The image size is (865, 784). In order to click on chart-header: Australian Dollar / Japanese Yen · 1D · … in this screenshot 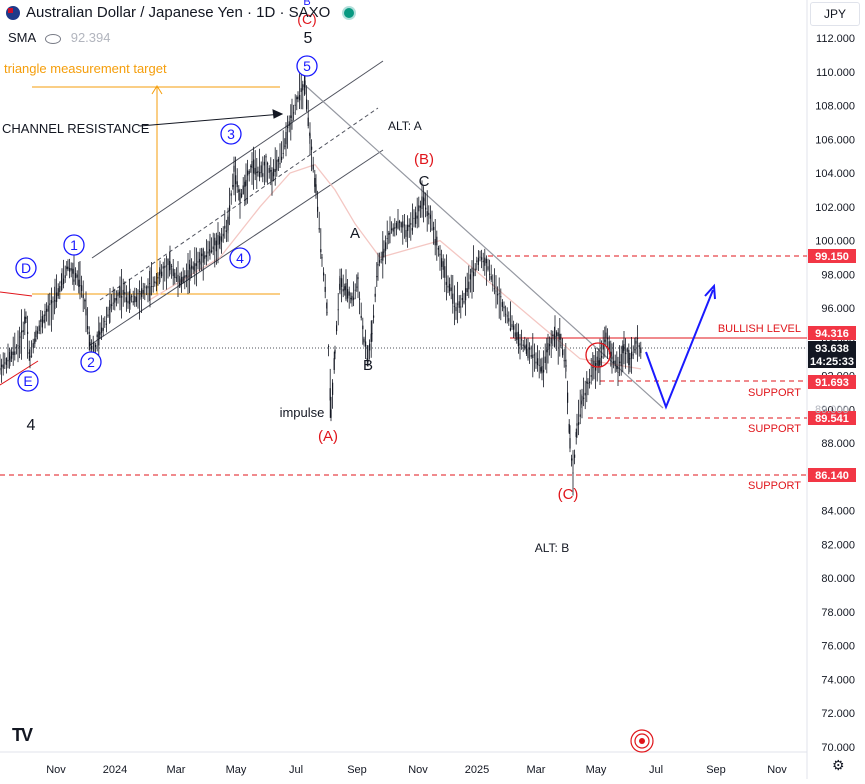, I will do `click(180, 12)`.